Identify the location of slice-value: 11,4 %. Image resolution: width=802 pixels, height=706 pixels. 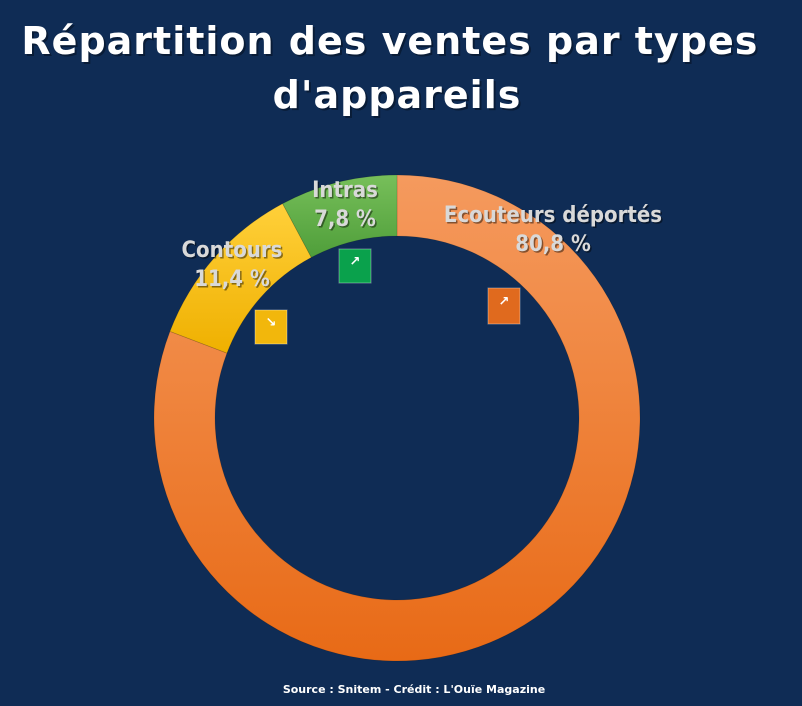
(232, 279).